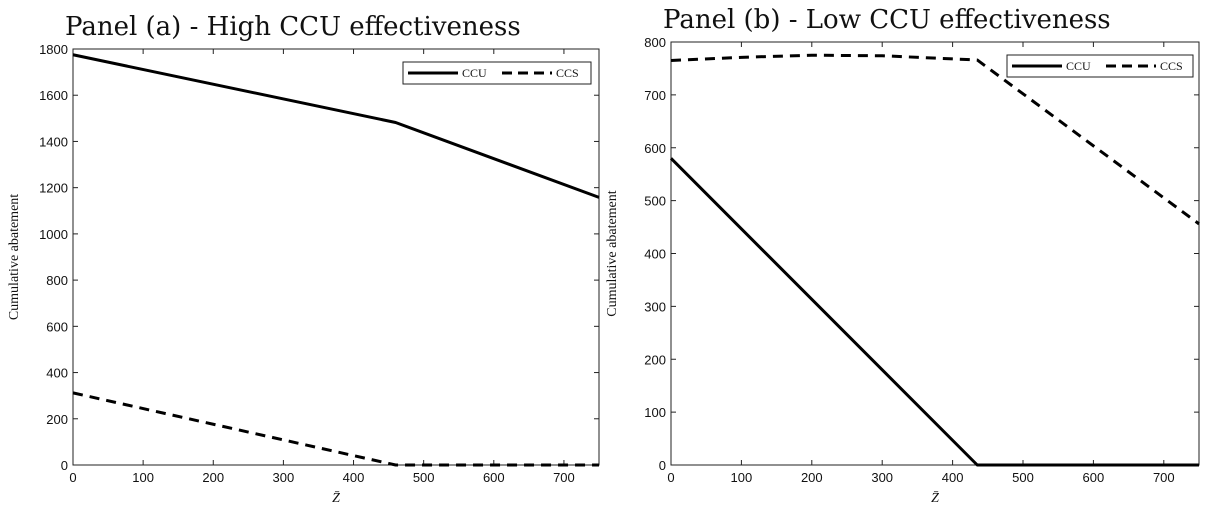 This screenshot has width=1210, height=516. I want to click on y-tick-label: 1000, so click(53, 234).